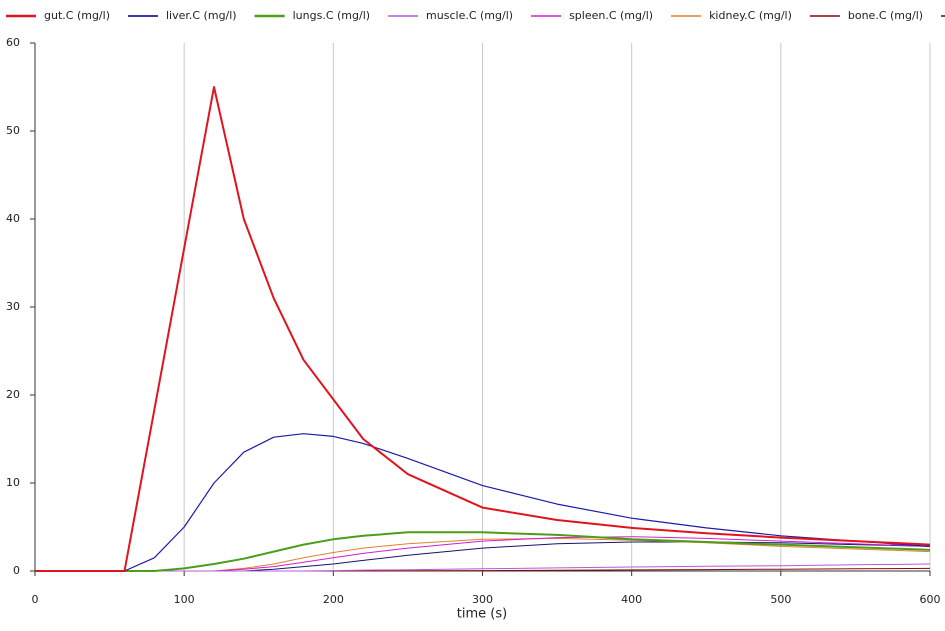 This screenshot has width=945, height=631. I want to click on x-tick-label: 300, so click(482, 599).